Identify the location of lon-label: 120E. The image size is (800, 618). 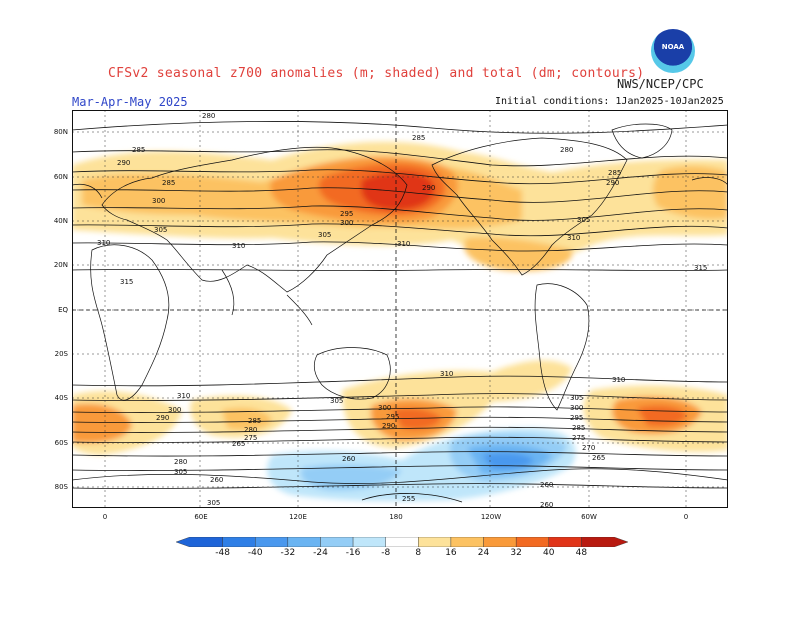
(298, 517).